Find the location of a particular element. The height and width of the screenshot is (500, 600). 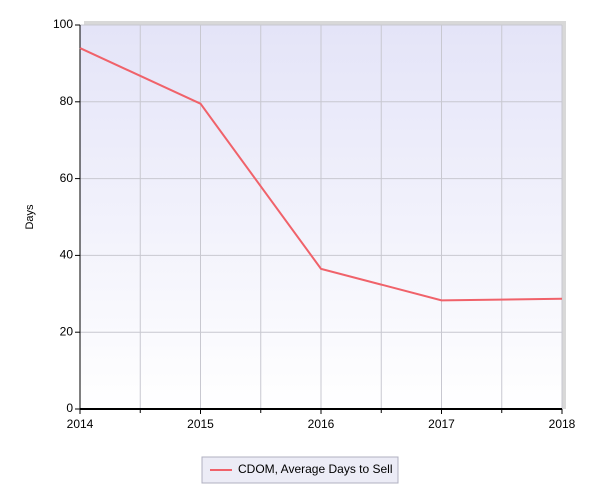

legend: CDOM, Average Days to Sell is located at coordinates (300, 470).